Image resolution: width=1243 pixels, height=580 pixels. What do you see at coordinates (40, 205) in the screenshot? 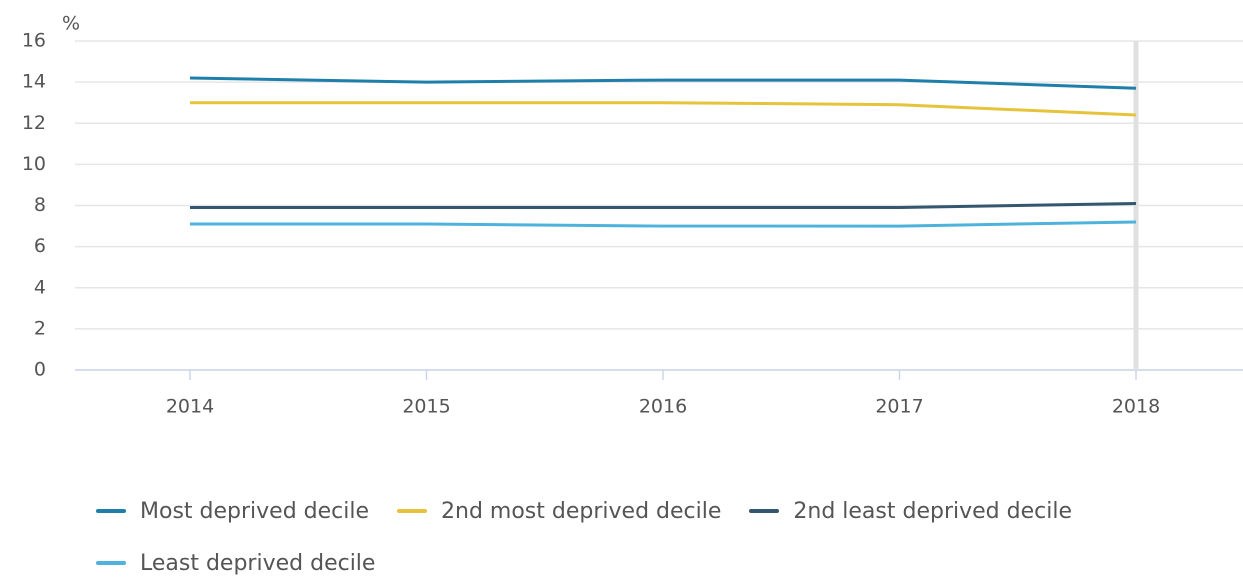
I see `y-tick-label: 8` at bounding box center [40, 205].